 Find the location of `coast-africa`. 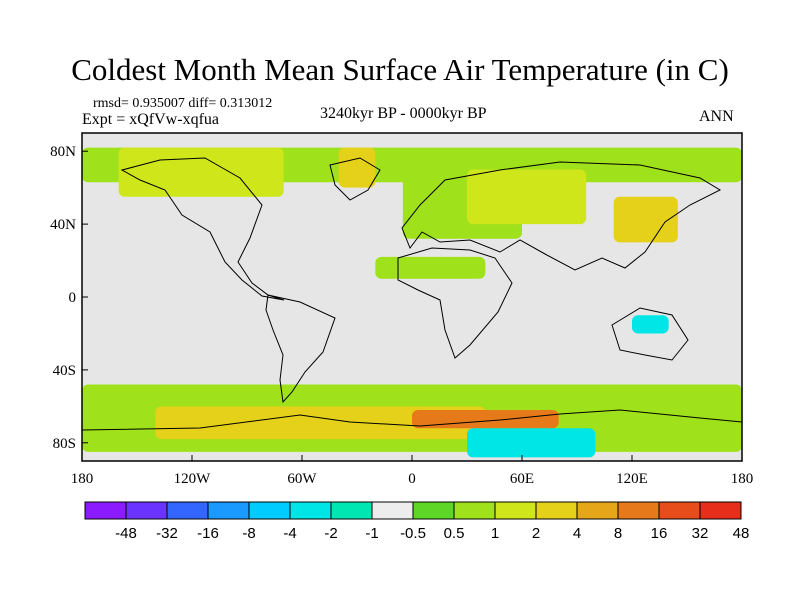

coast-africa is located at coordinates (455, 303).